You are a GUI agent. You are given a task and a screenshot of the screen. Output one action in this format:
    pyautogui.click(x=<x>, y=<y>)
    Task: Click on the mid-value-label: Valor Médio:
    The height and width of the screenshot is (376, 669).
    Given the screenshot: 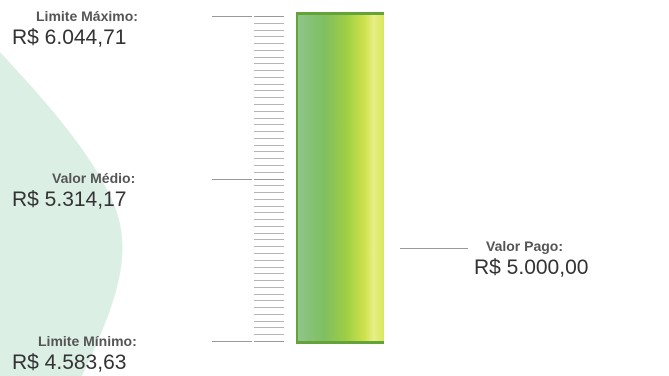 What is the action you would take?
    pyautogui.click(x=94, y=178)
    